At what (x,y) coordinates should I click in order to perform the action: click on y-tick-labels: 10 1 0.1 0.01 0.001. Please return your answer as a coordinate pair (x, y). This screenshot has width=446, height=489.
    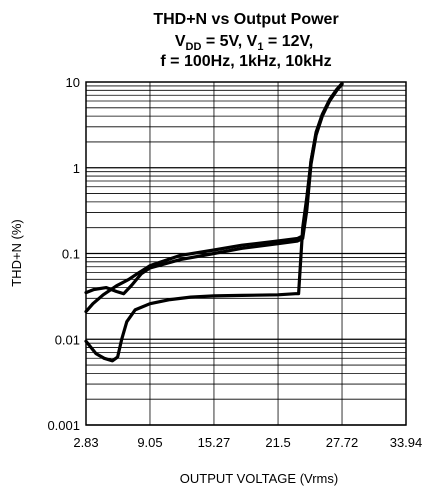
    Looking at the image, I should click on (63, 254).